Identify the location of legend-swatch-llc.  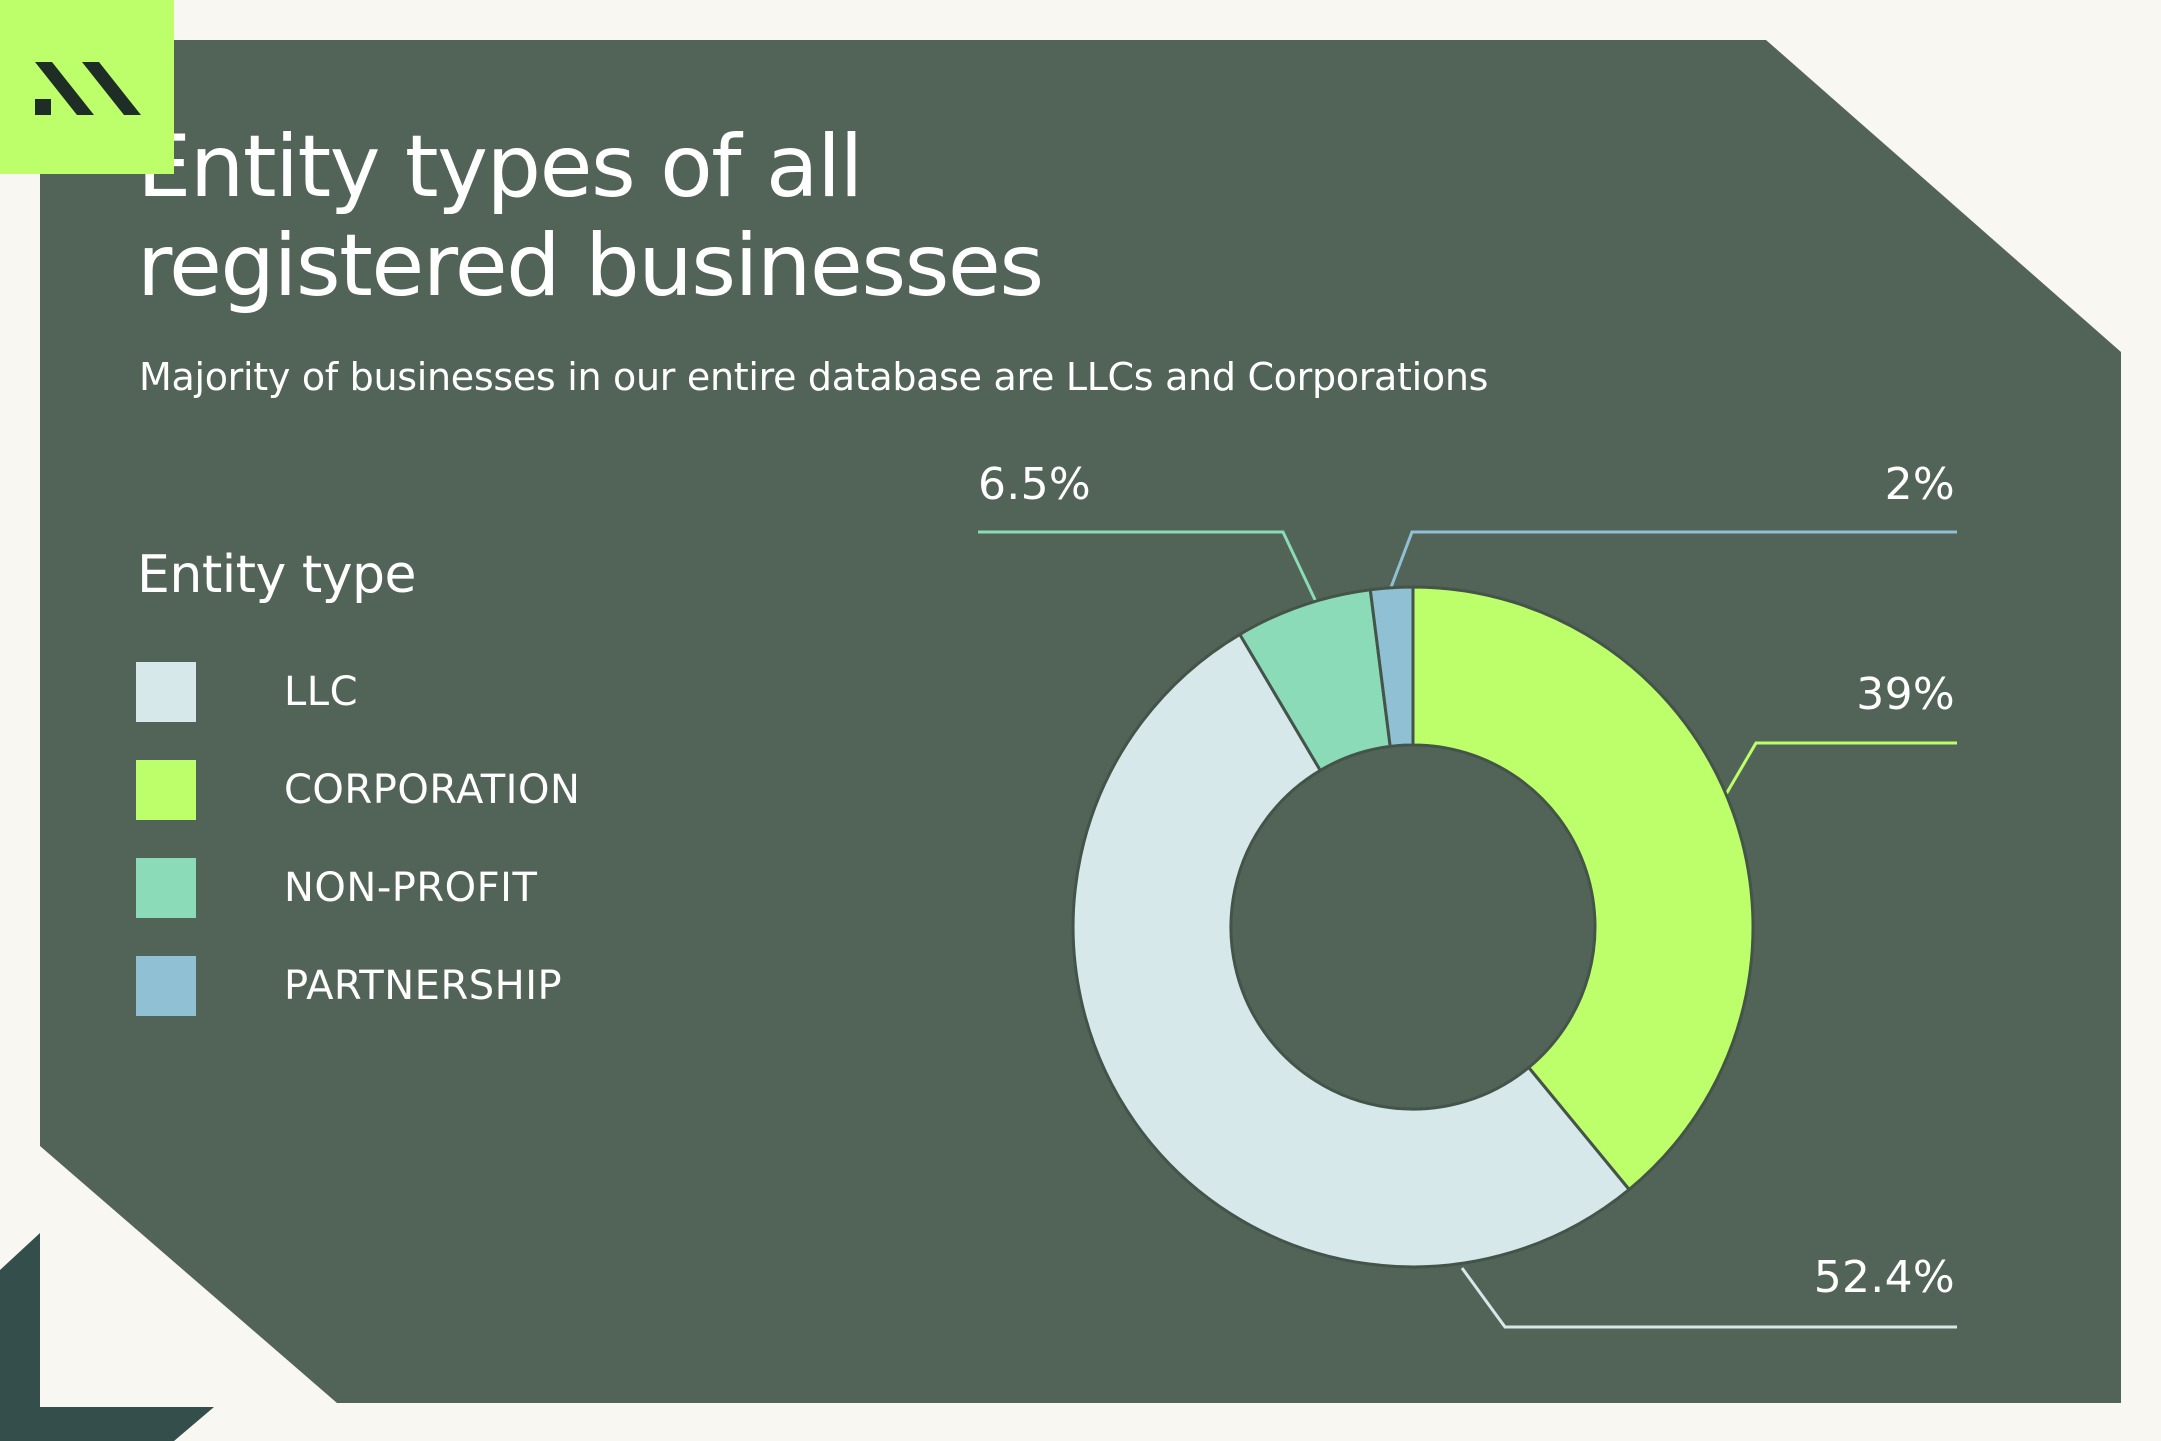
(166, 692).